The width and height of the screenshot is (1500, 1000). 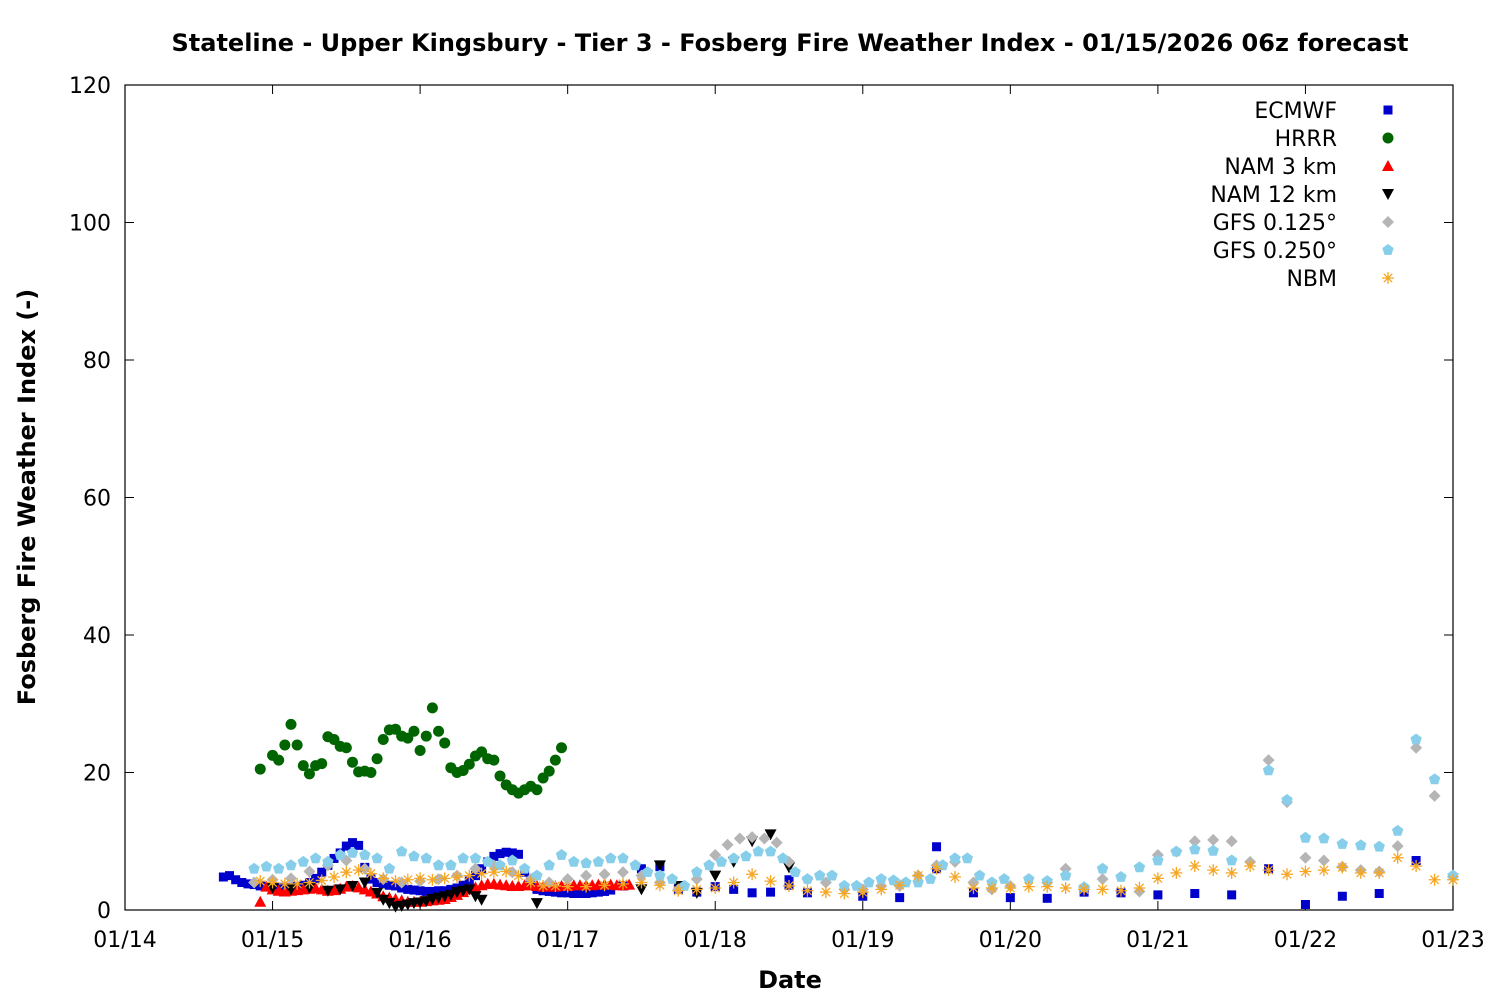 What do you see at coordinates (1388, 110) in the screenshot?
I see `legend-marker-ecmwf` at bounding box center [1388, 110].